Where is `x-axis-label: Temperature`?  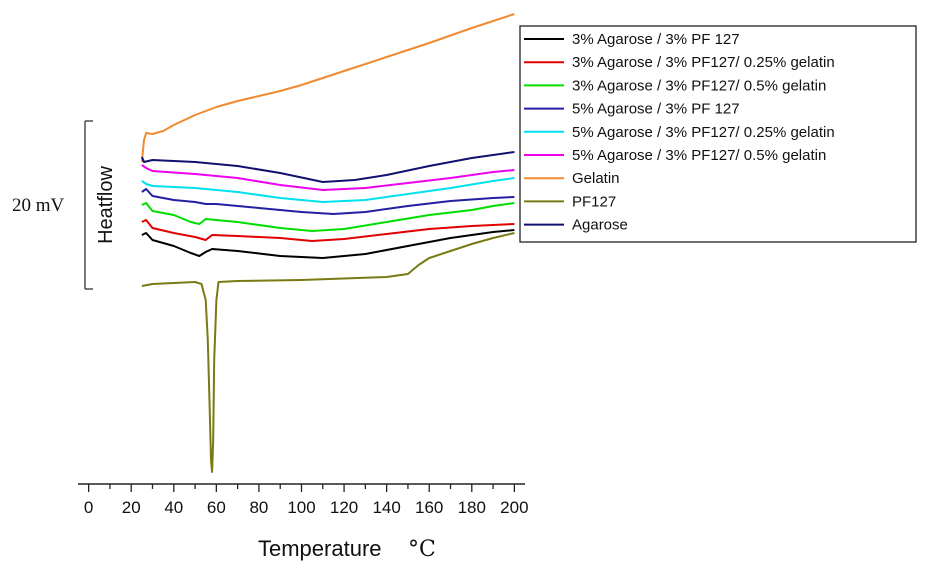 x-axis-label: Temperature is located at coordinates (320, 548).